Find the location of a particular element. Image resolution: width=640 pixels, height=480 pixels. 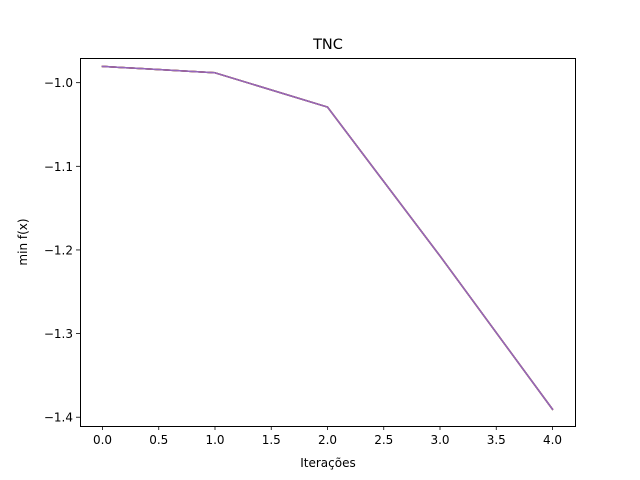

x-tick-label: 0.5 is located at coordinates (158, 440).